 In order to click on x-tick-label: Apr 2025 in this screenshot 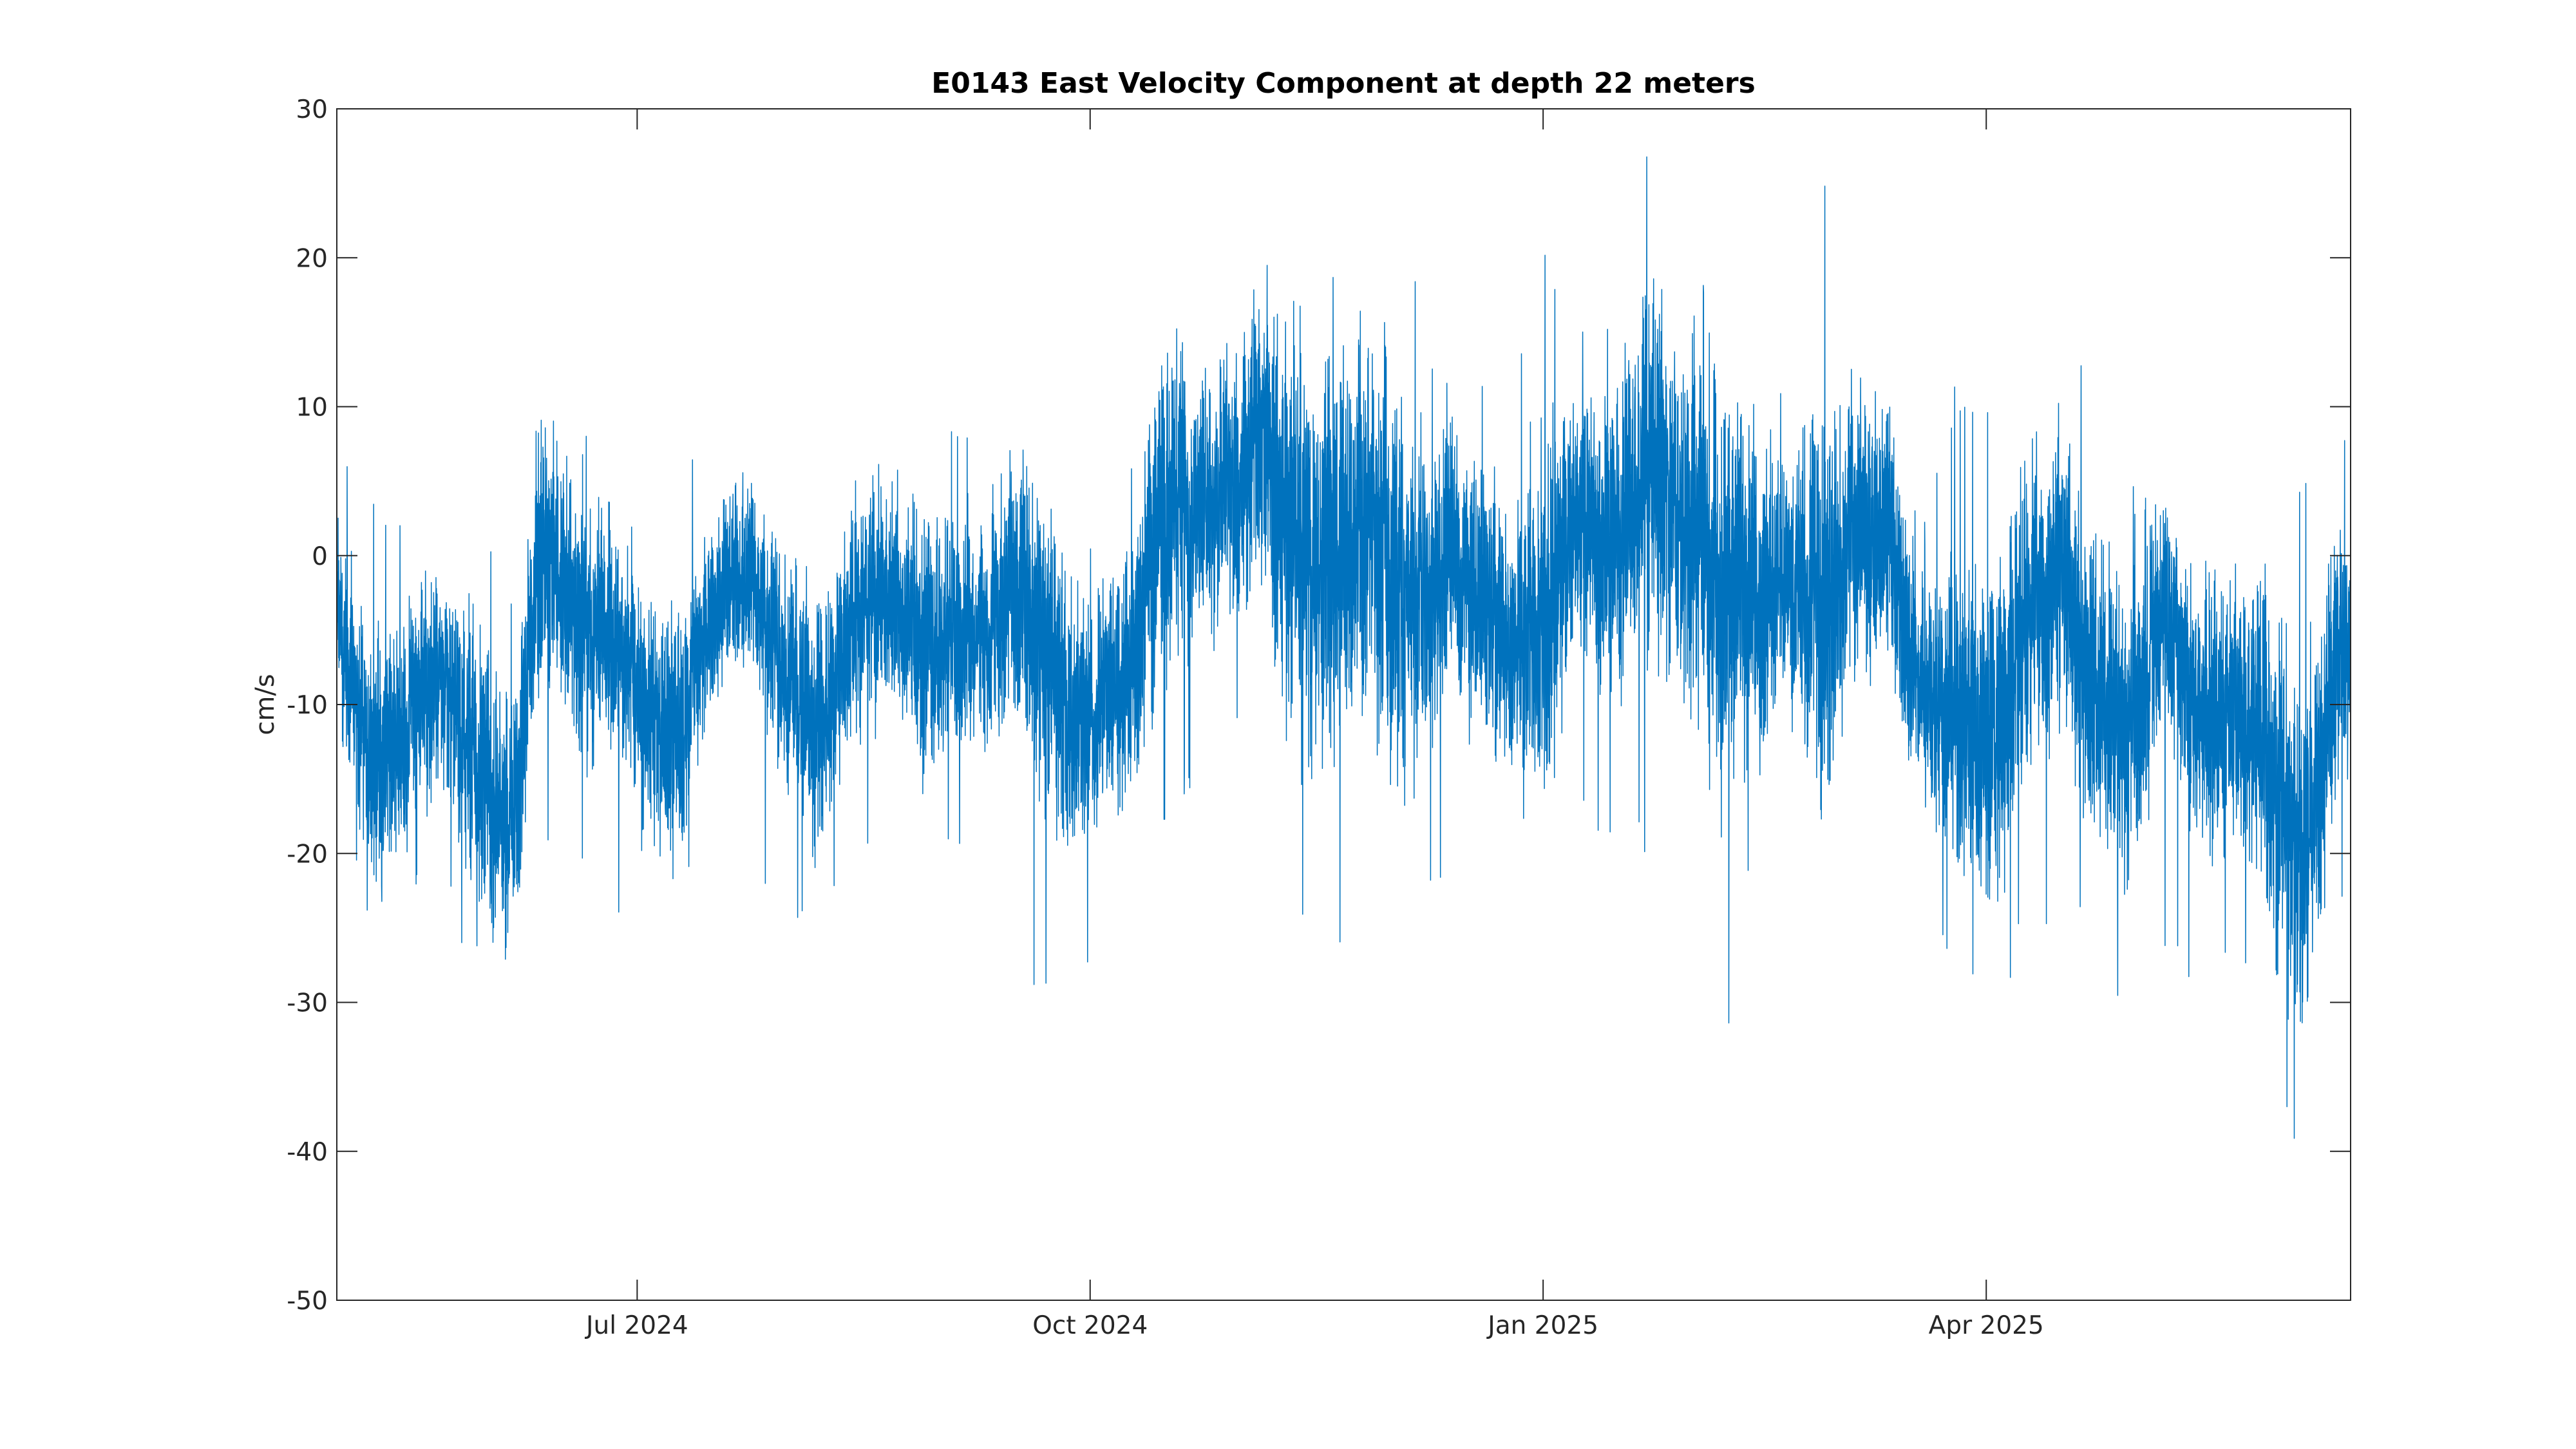, I will do `click(1987, 1325)`.